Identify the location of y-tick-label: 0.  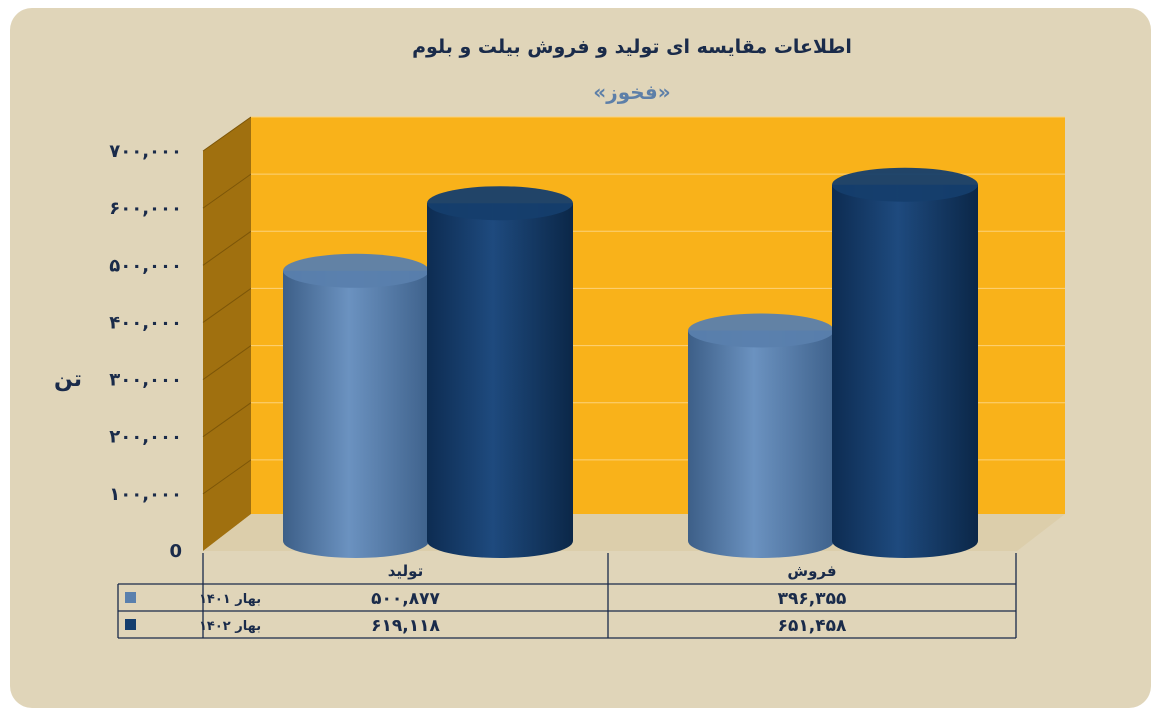
(175, 551).